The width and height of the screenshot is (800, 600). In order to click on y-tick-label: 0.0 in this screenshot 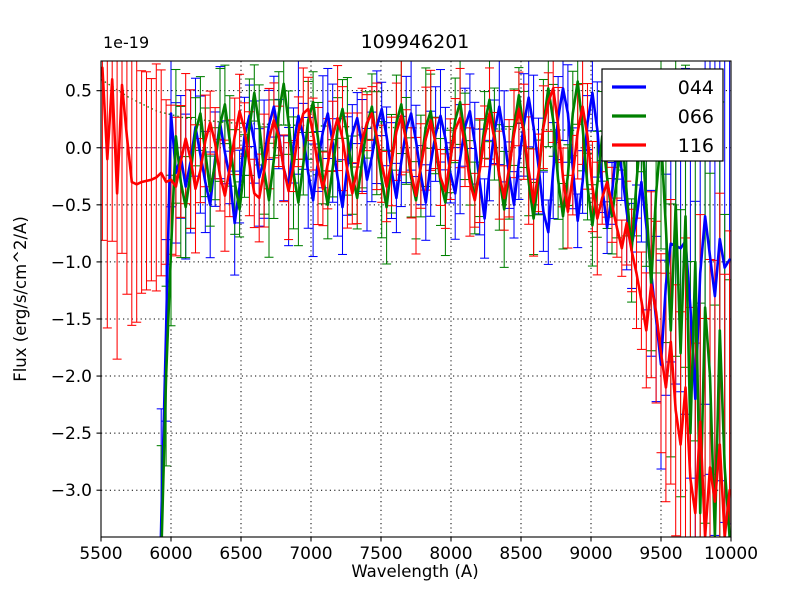, I will do `click(78, 149)`.